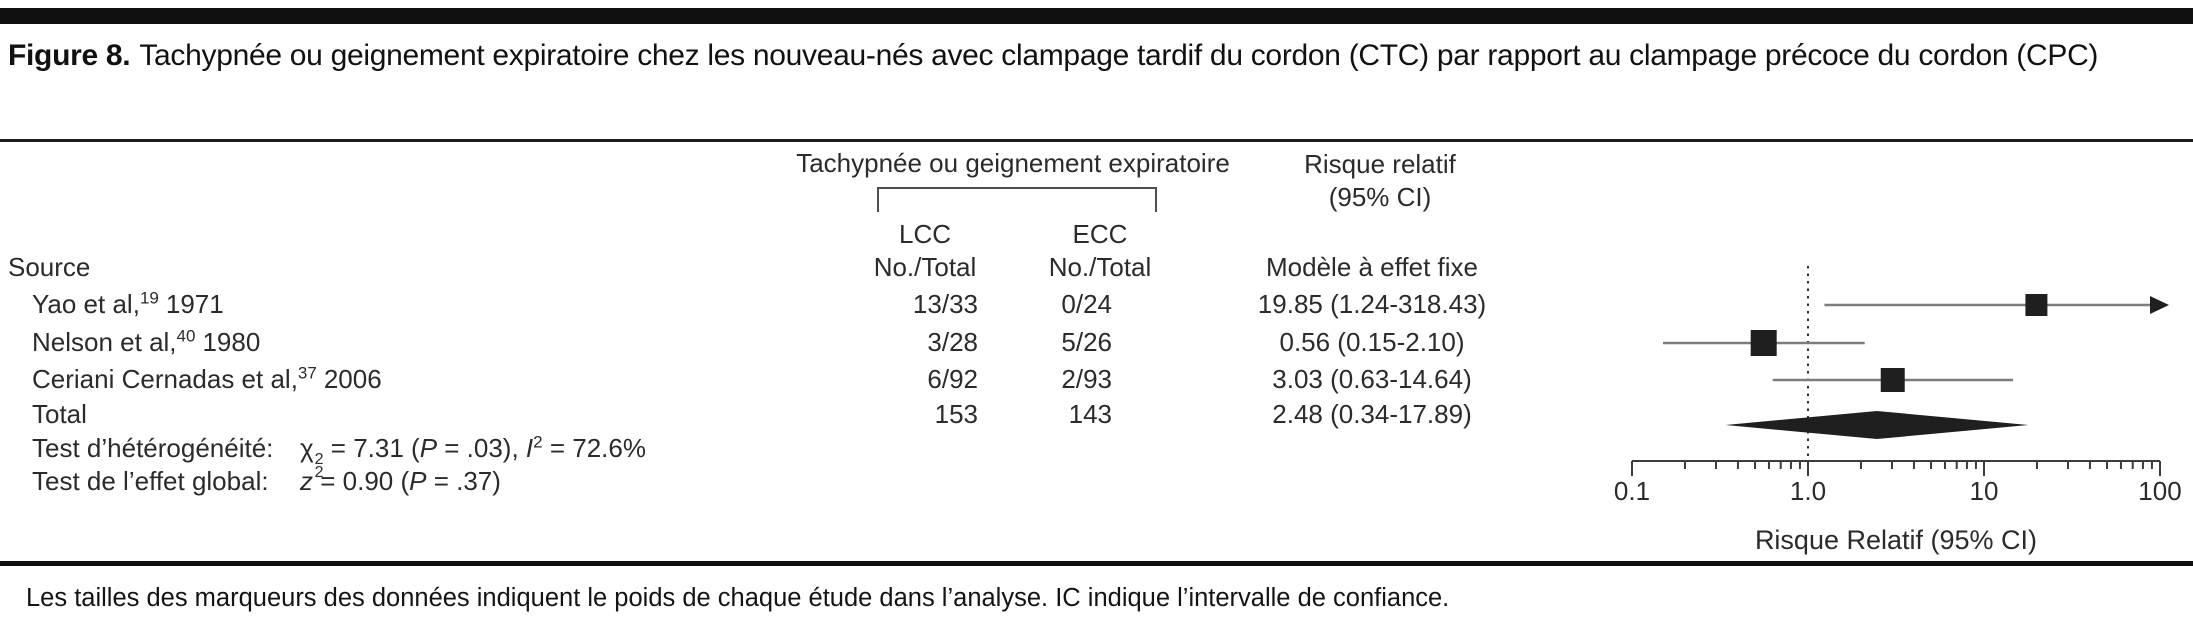 The image size is (2193, 621). Describe the element at coordinates (186, 336) in the screenshot. I see `study-ref: 40` at that location.